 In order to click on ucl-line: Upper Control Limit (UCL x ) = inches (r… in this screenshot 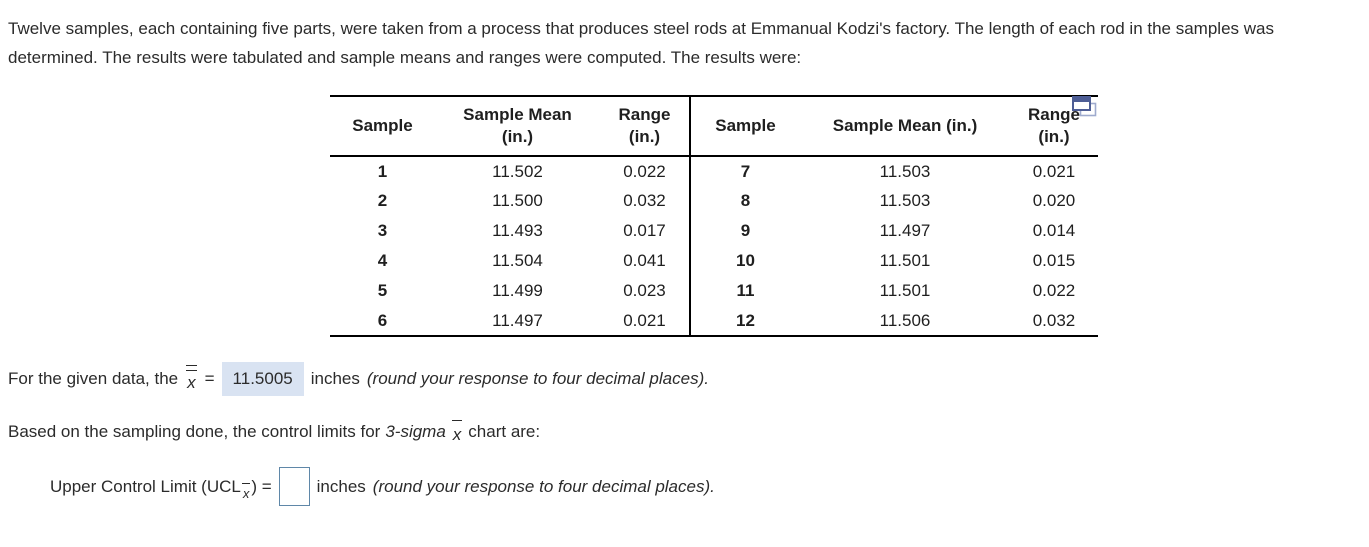, I will do `click(709, 486)`.